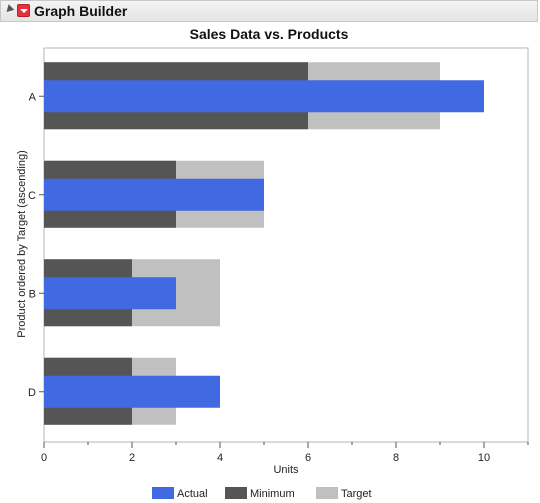 The image size is (540, 503). Describe the element at coordinates (163, 493) in the screenshot. I see `legend-swatch-actual` at that location.